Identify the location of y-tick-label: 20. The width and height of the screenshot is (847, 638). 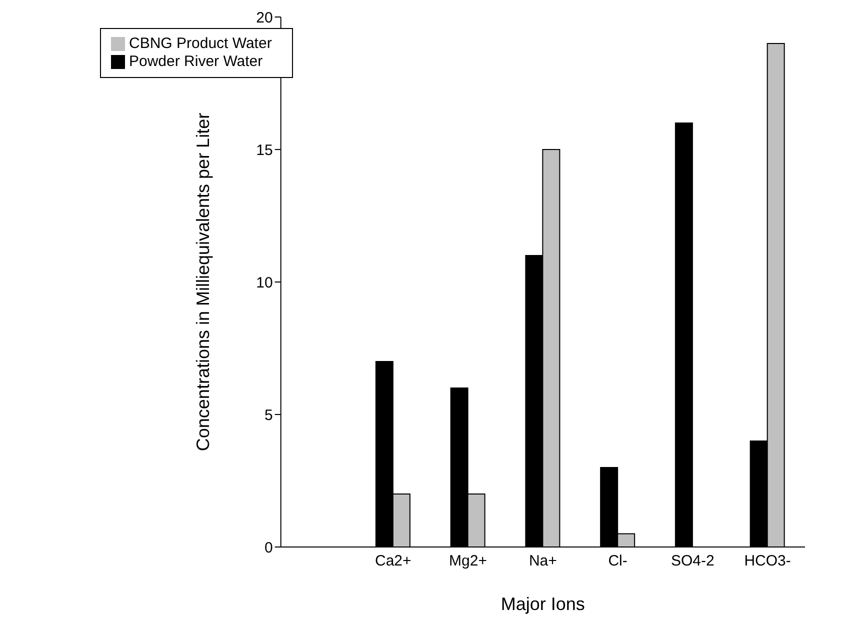
(264, 17).